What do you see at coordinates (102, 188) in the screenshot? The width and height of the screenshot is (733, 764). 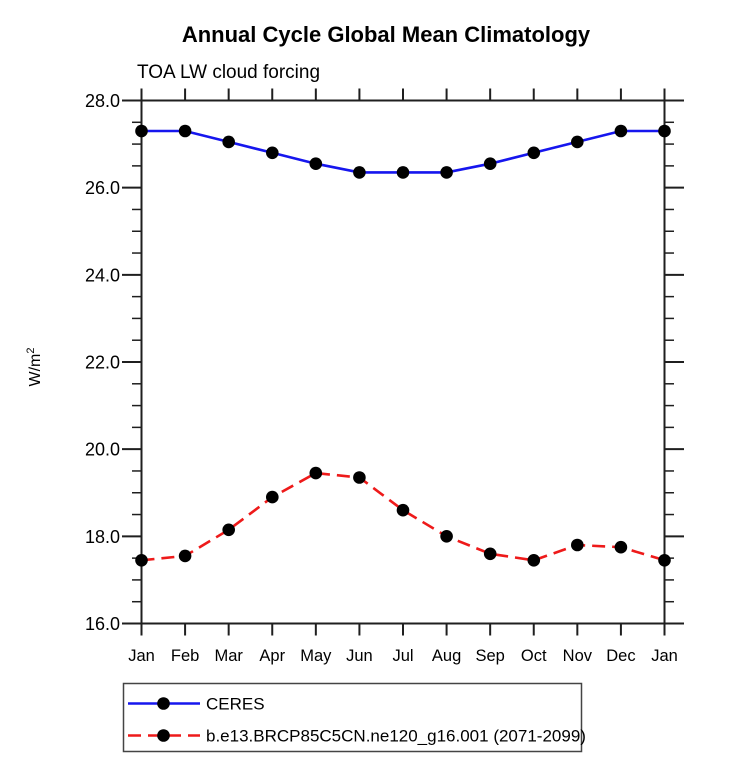 I see `y-tick-label: 26.0` at bounding box center [102, 188].